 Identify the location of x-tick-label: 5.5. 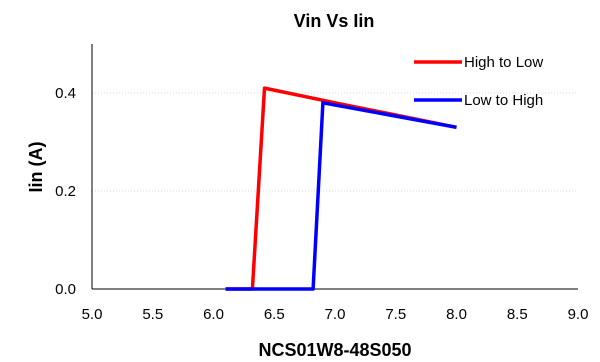
(152, 314).